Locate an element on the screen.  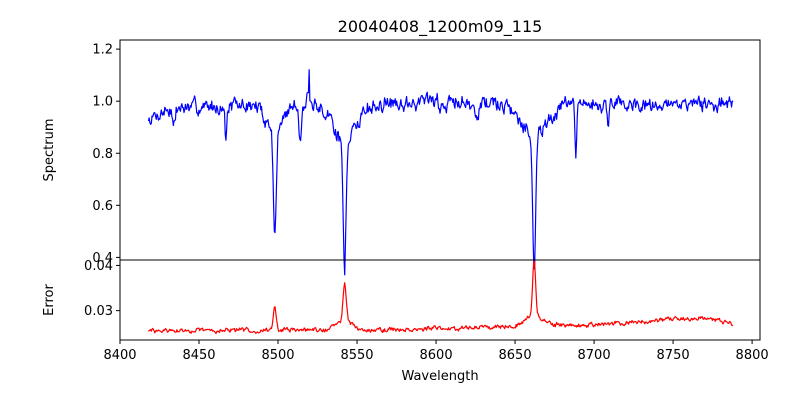
xtick-label: 8400 is located at coordinates (119, 355).